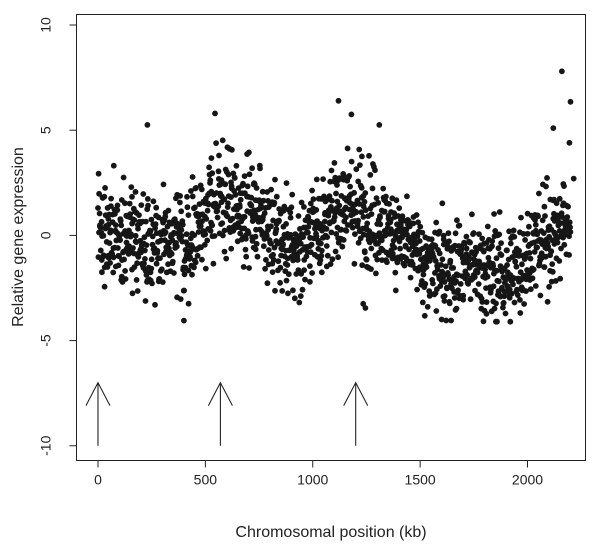 The width and height of the screenshot is (600, 550). Describe the element at coordinates (312, 480) in the screenshot. I see `x-tick-label: 1000` at that location.